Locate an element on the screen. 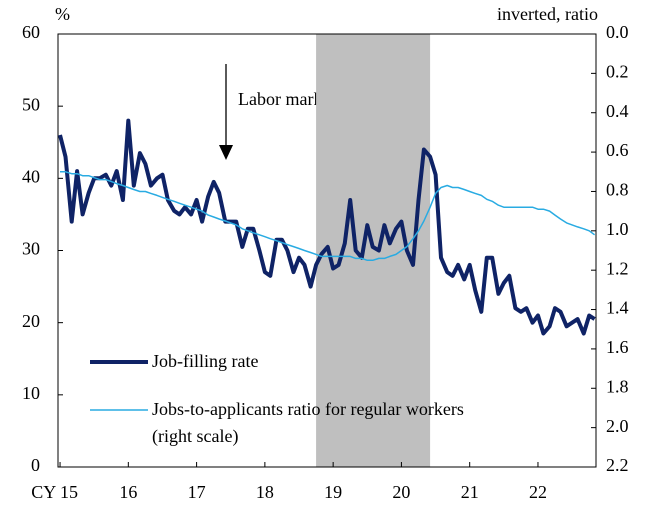  y2-tick-label: 0.8 is located at coordinates (617, 190).